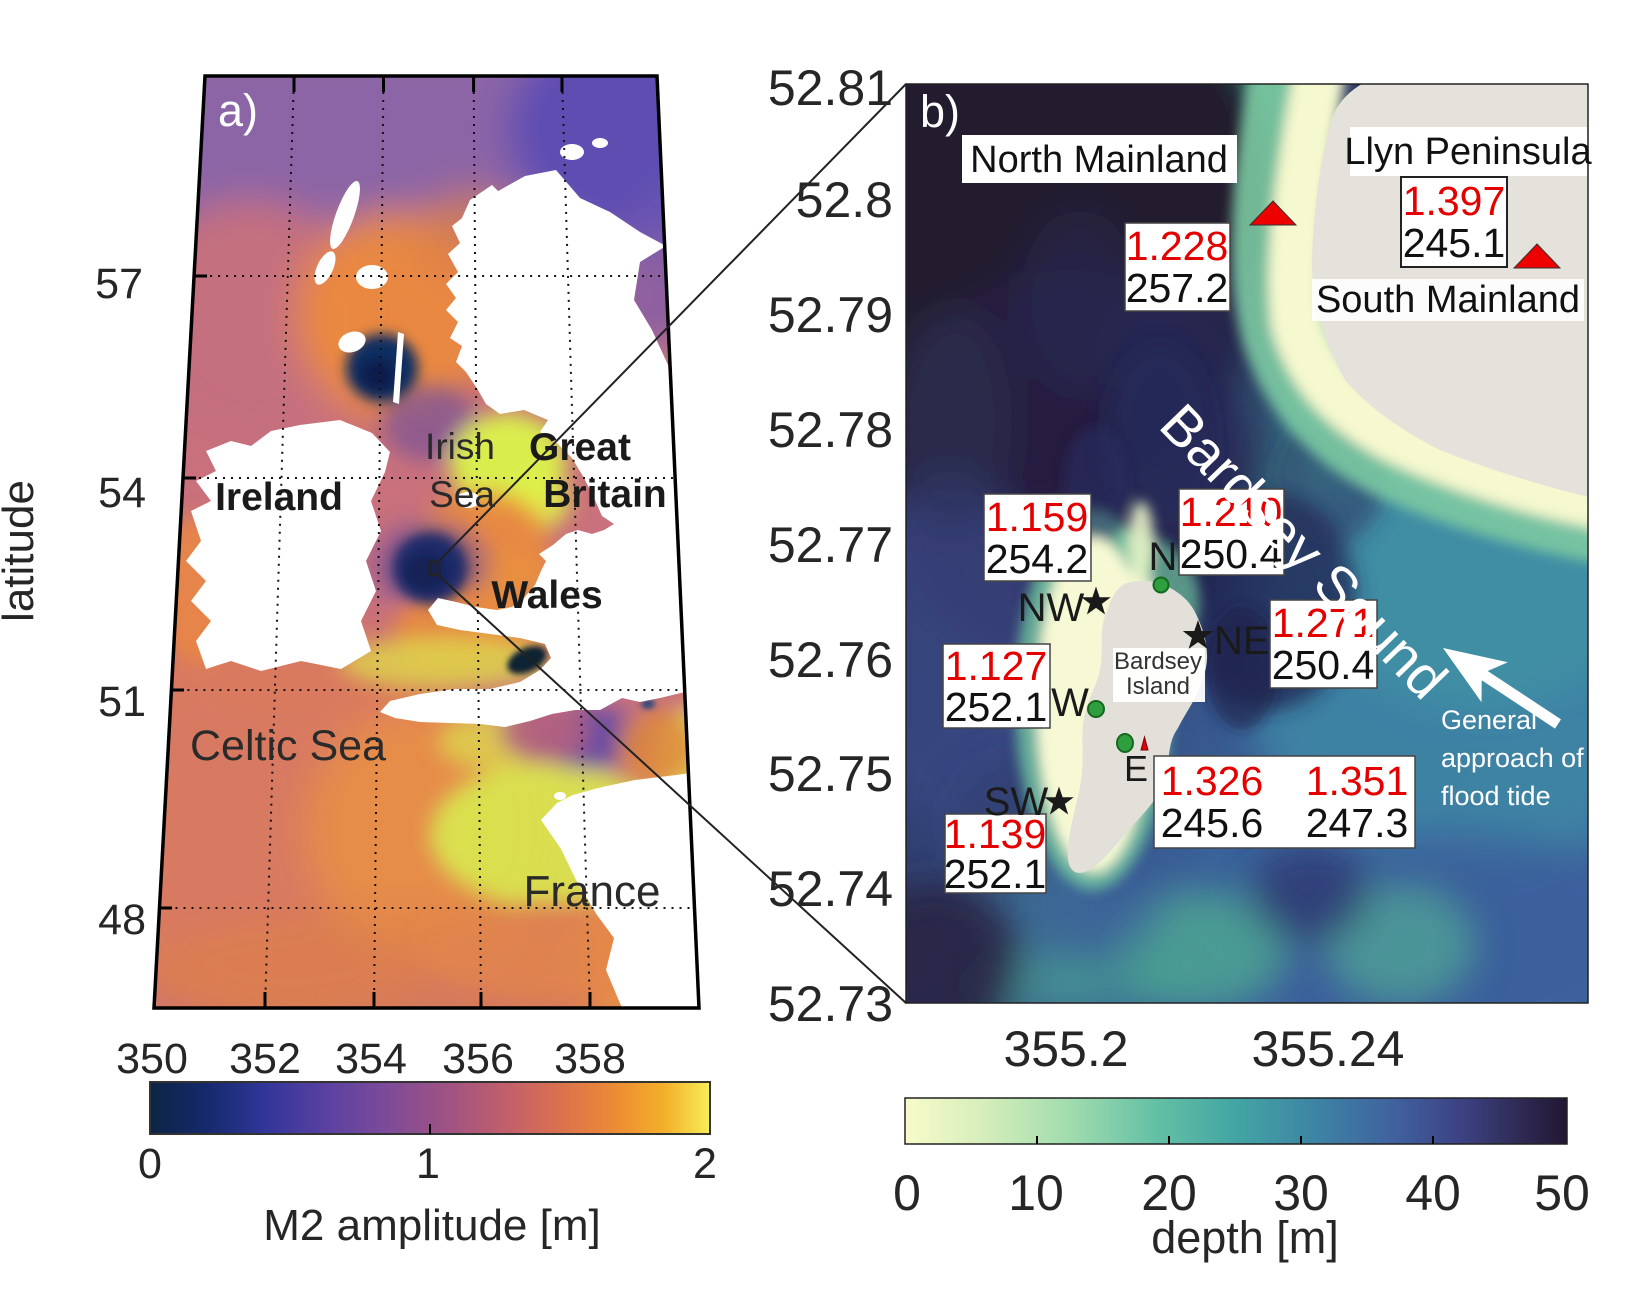 The image size is (1650, 1291). I want to click on svg-text: 1.127, so click(996, 666).